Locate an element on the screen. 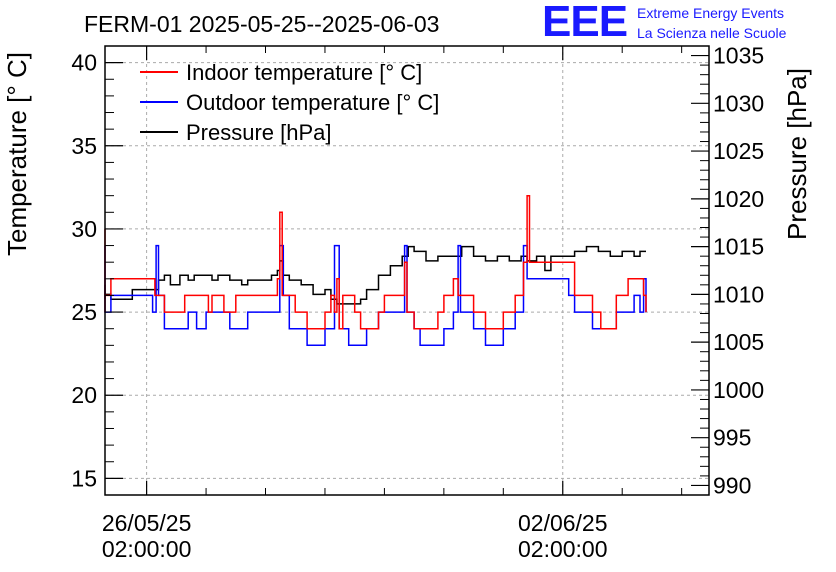 Image resolution: width=836 pixels, height=572 pixels. y2-tick-label: 1005 is located at coordinates (738, 342).